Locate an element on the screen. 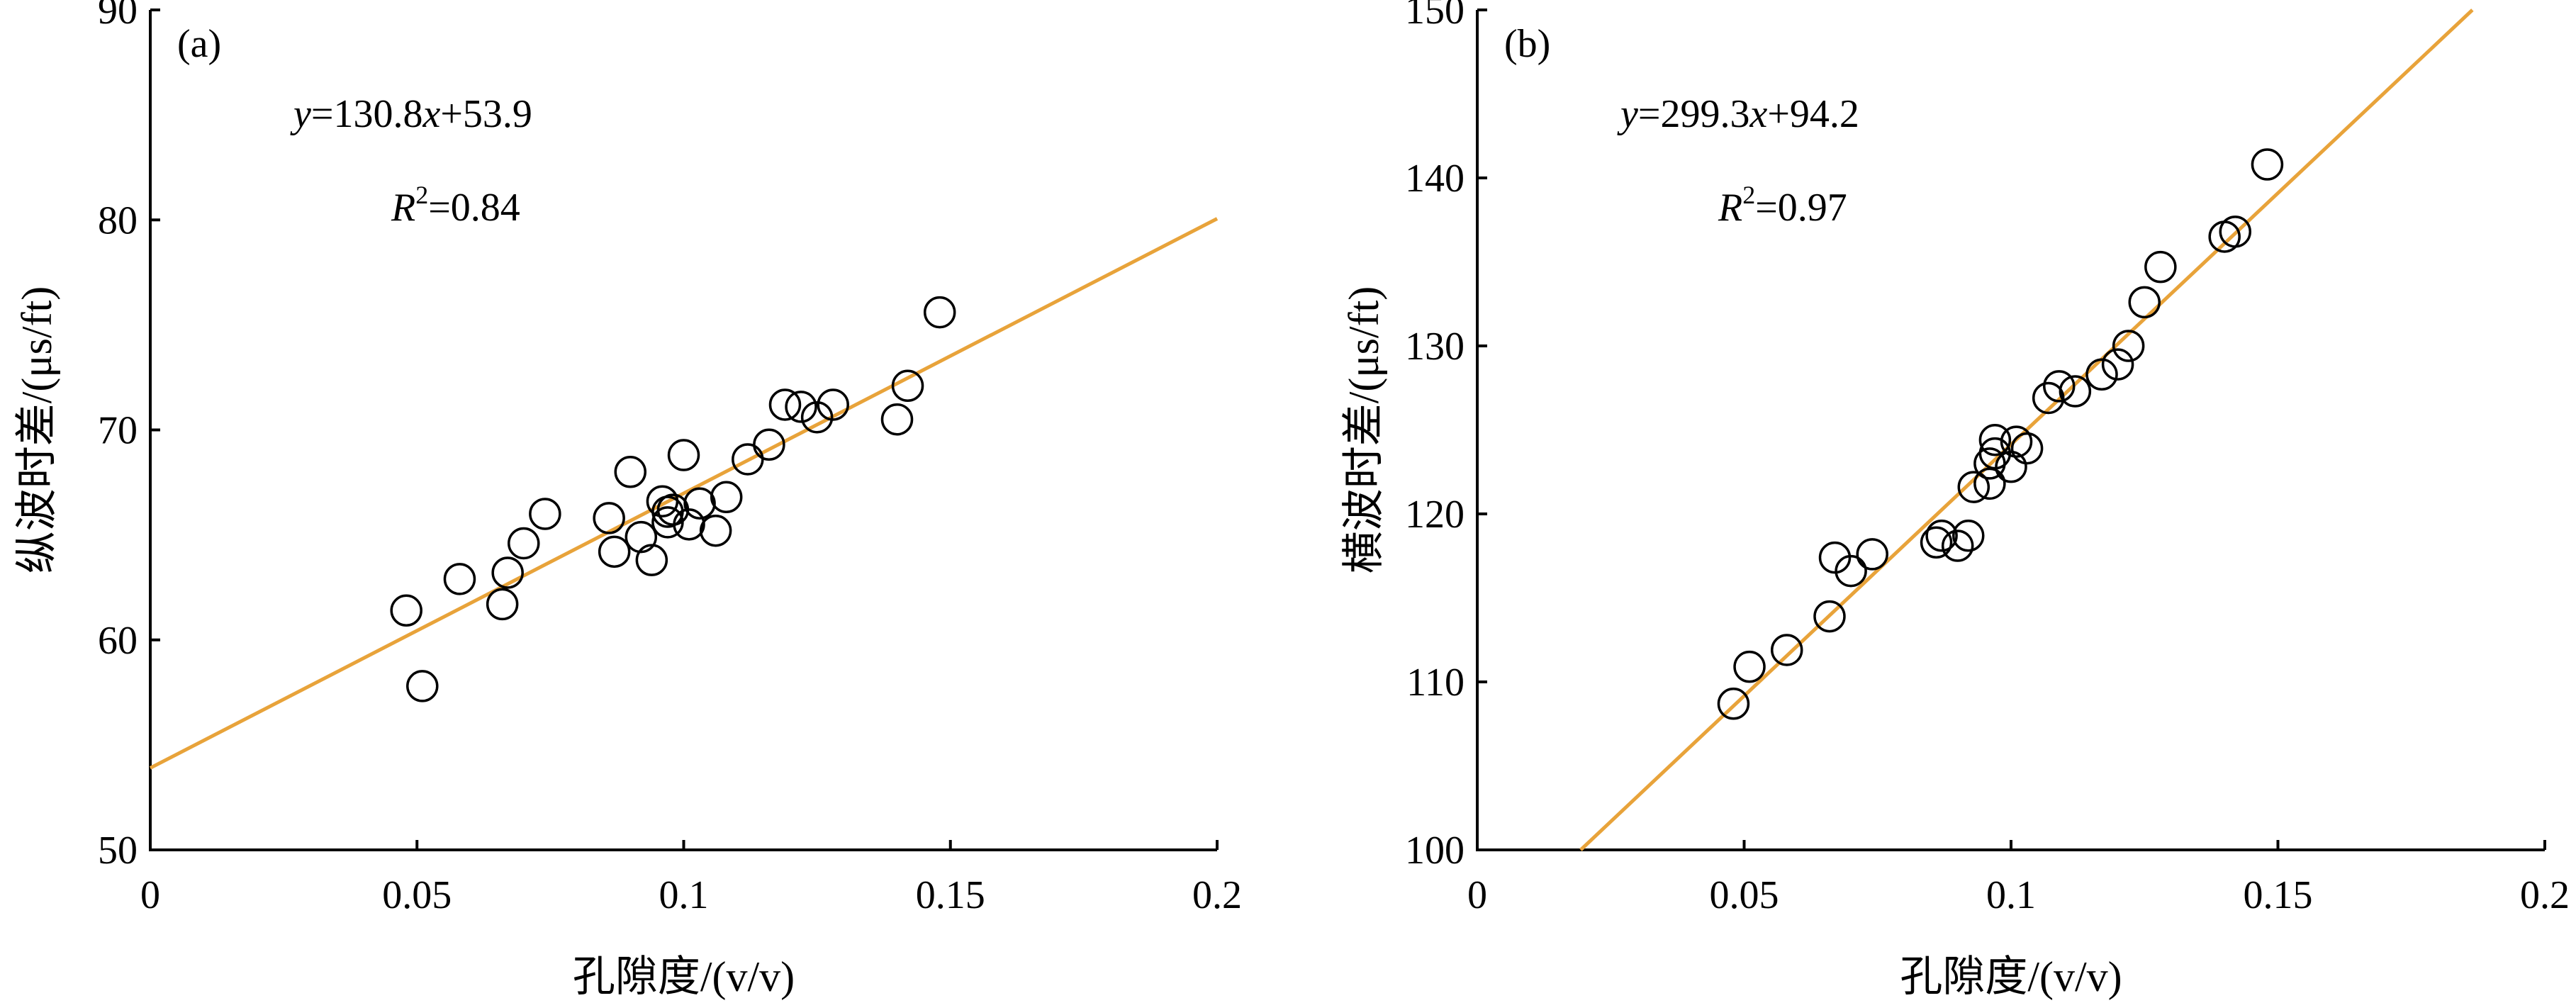 This screenshot has height=1003, width=2576. x-tick-label-a: 0 is located at coordinates (150, 895).